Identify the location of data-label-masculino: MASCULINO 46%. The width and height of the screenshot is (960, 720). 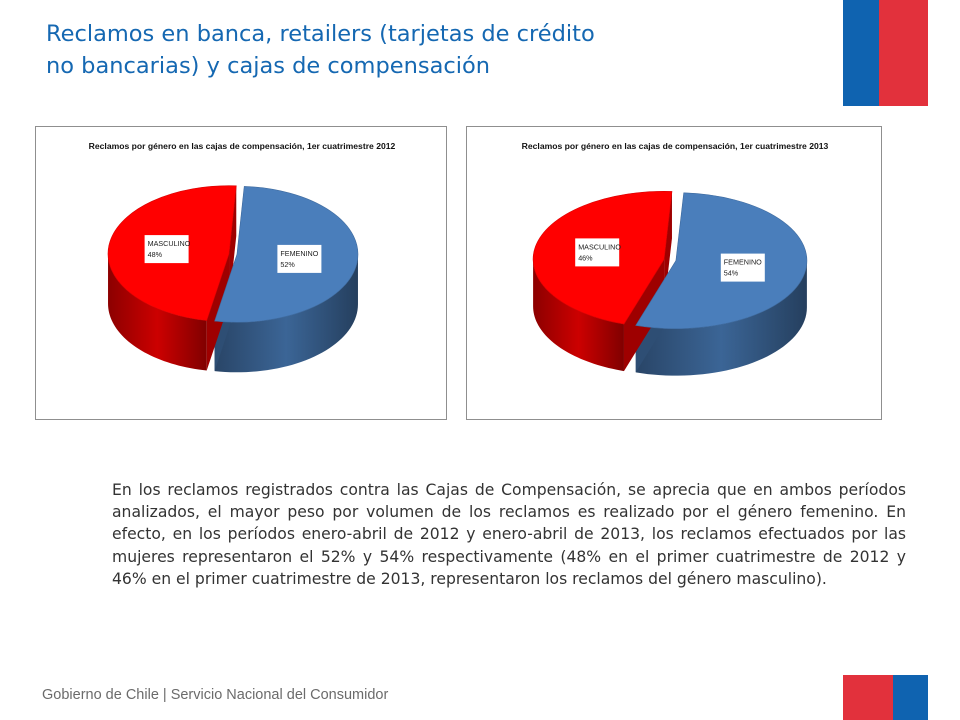
(598, 252).